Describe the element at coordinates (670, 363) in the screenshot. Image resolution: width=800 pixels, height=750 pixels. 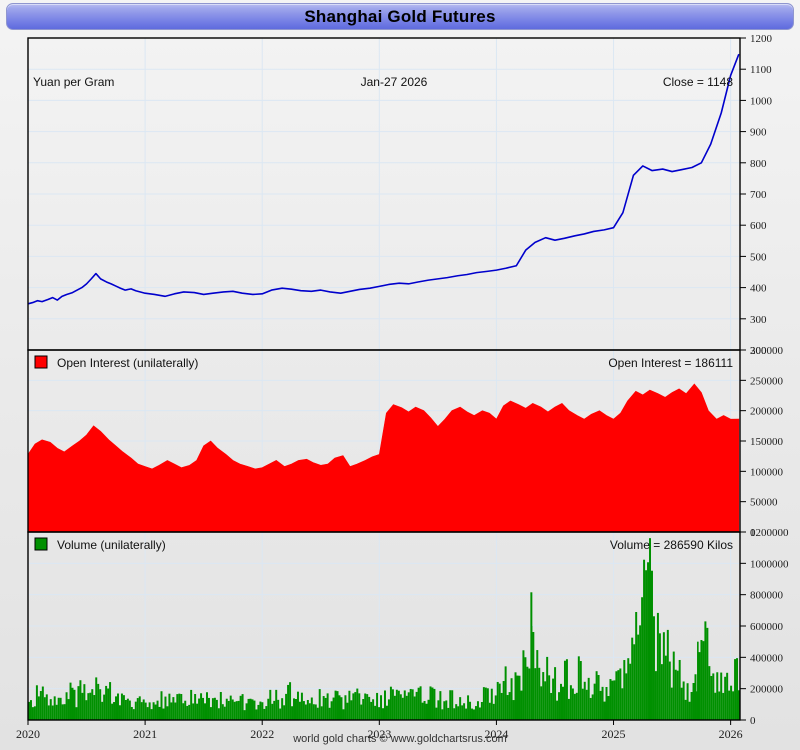
I see `open-interest-value-label: Open Interest = 186111` at that location.